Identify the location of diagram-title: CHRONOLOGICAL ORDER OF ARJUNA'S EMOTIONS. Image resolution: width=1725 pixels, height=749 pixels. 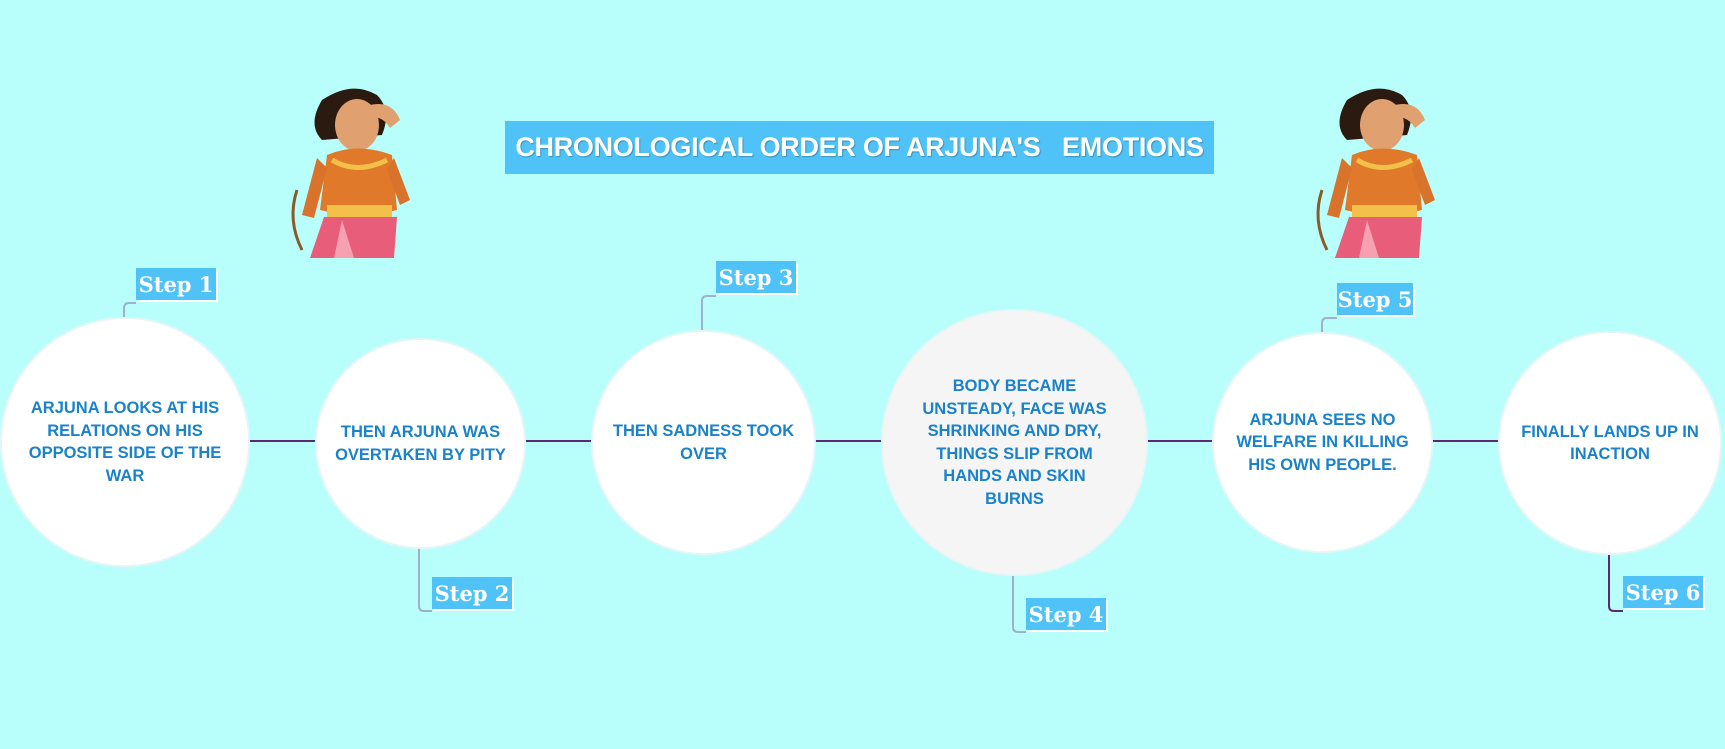
(859, 147).